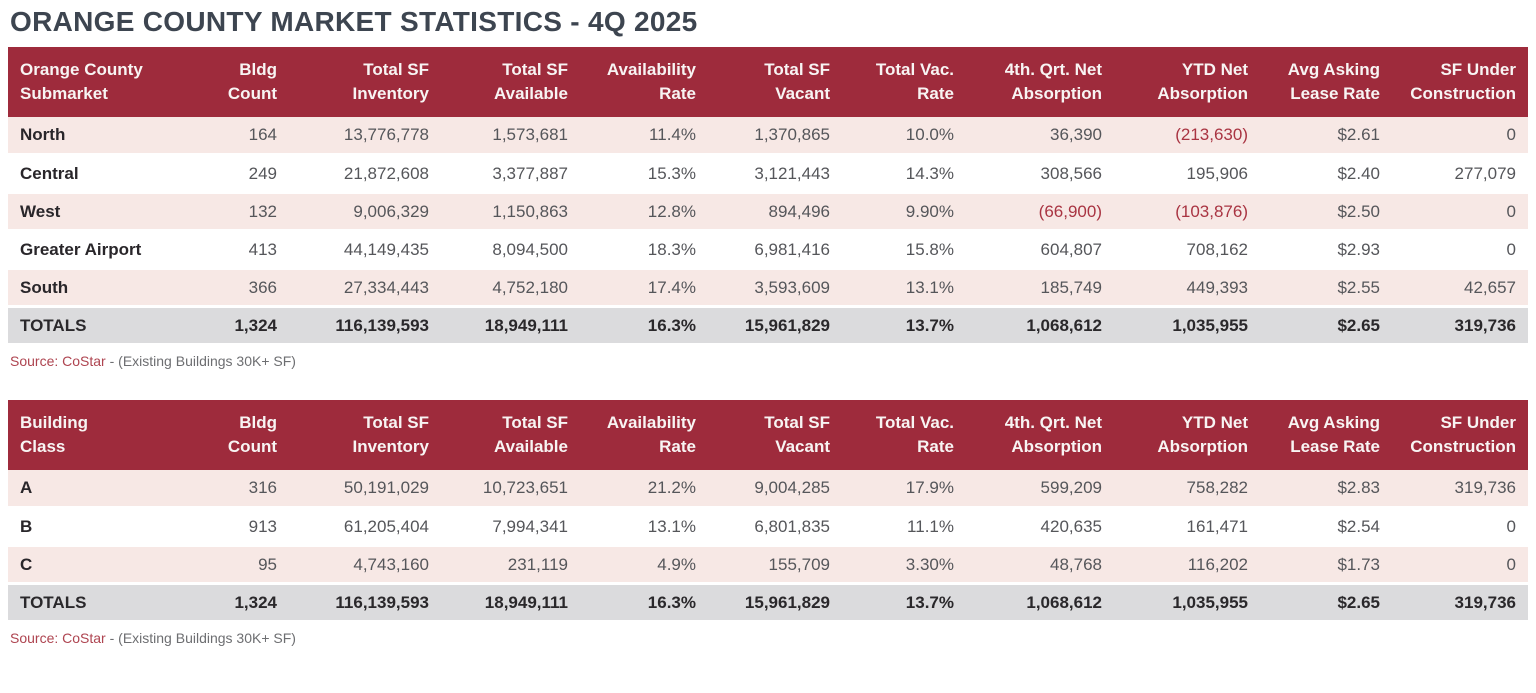  Describe the element at coordinates (510, 136) in the screenshot. I see `cell-total-sf-available: 1,573,681` at that location.